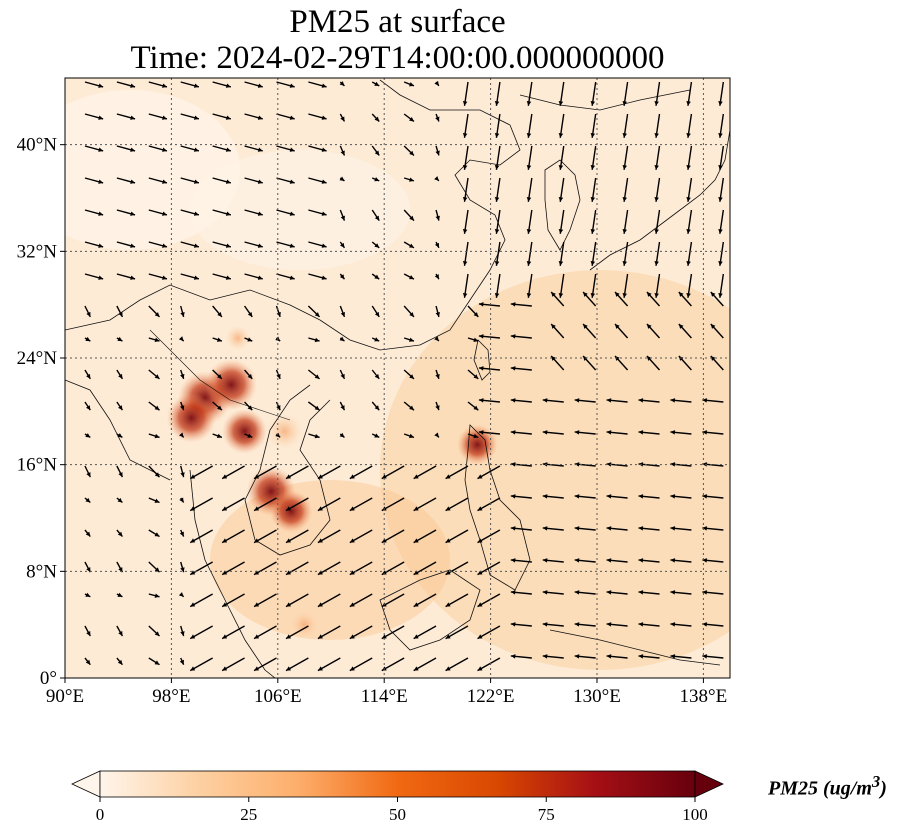 The image size is (905, 836). I want to click on colorbar-tick-label: 25, so click(248, 814).